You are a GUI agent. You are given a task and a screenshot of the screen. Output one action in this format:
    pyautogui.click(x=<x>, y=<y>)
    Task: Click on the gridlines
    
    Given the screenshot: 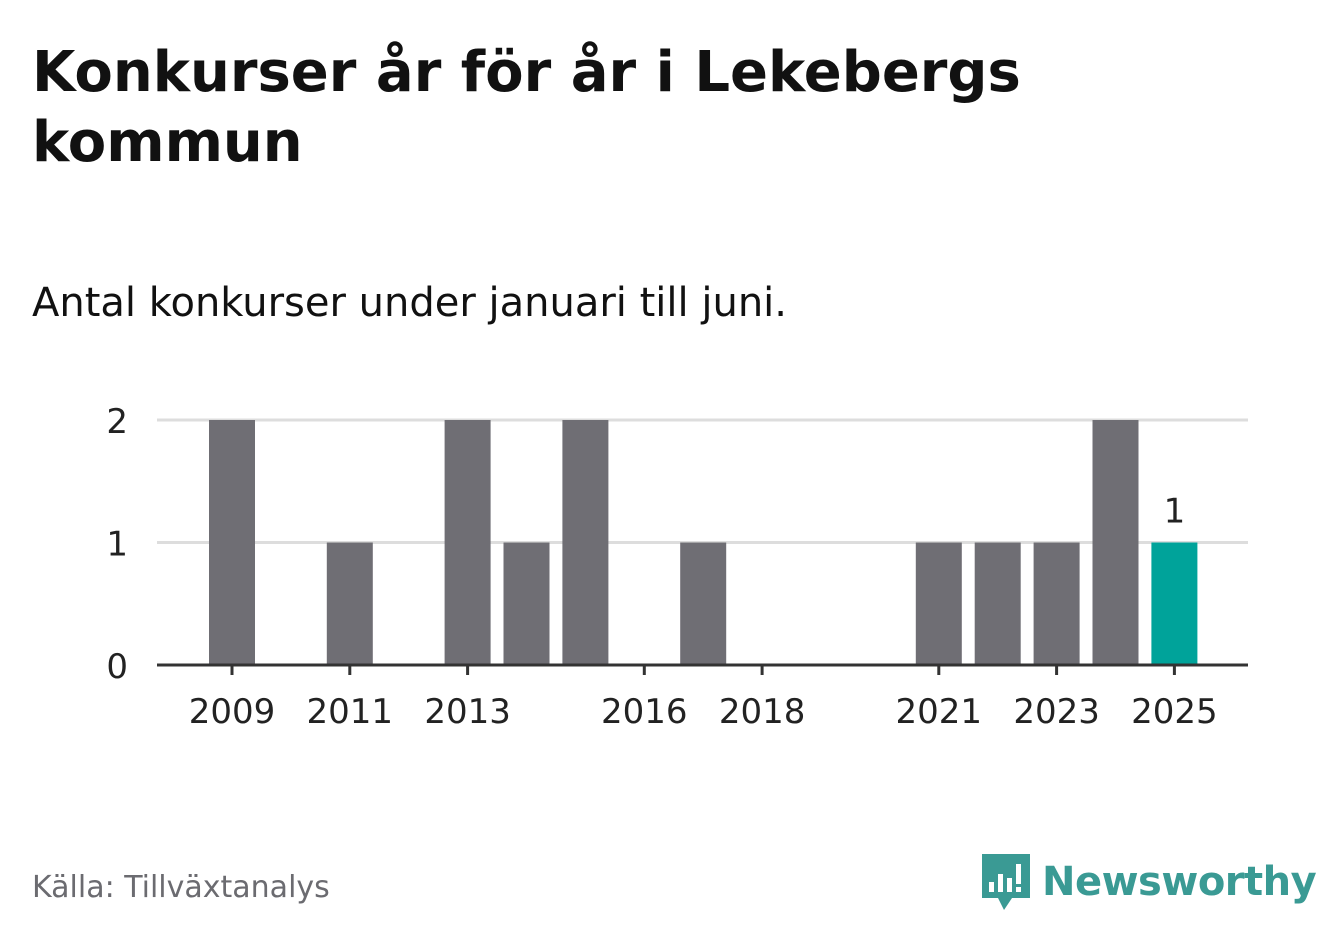 What is the action you would take?
    pyautogui.click(x=702, y=481)
    